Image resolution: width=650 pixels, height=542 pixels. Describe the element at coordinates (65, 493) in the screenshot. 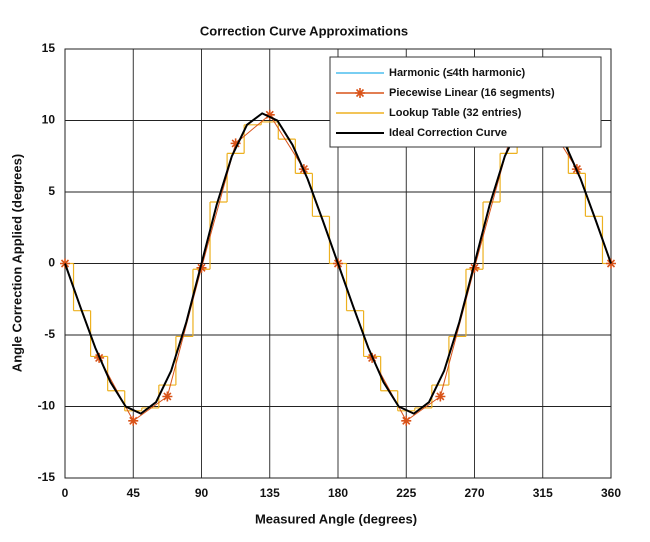

I see `x-tick-label: 0` at that location.